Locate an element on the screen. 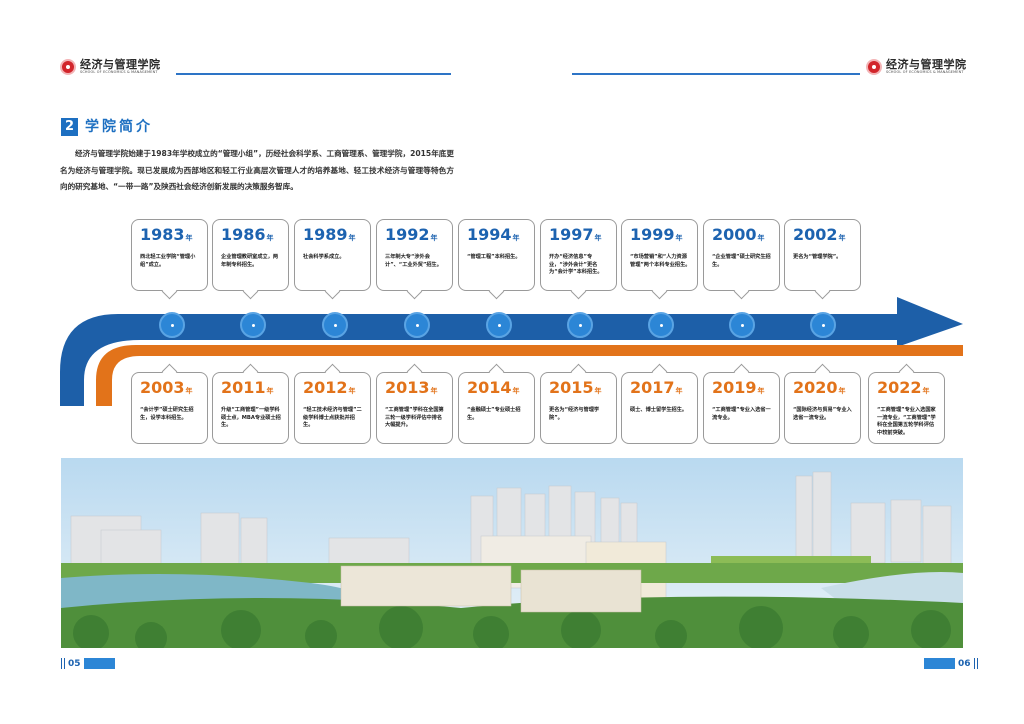  timeline-year: 2012年 is located at coordinates (333, 389).